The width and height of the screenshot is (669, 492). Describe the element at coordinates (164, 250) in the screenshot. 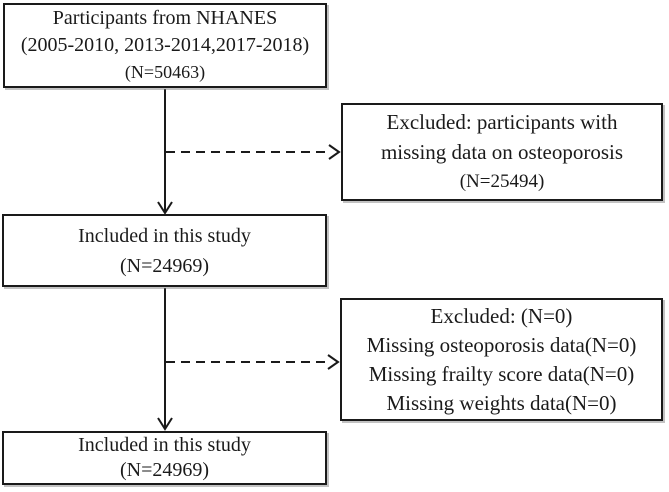

I see `box-included-step1: Included in this study (N=24969)` at that location.